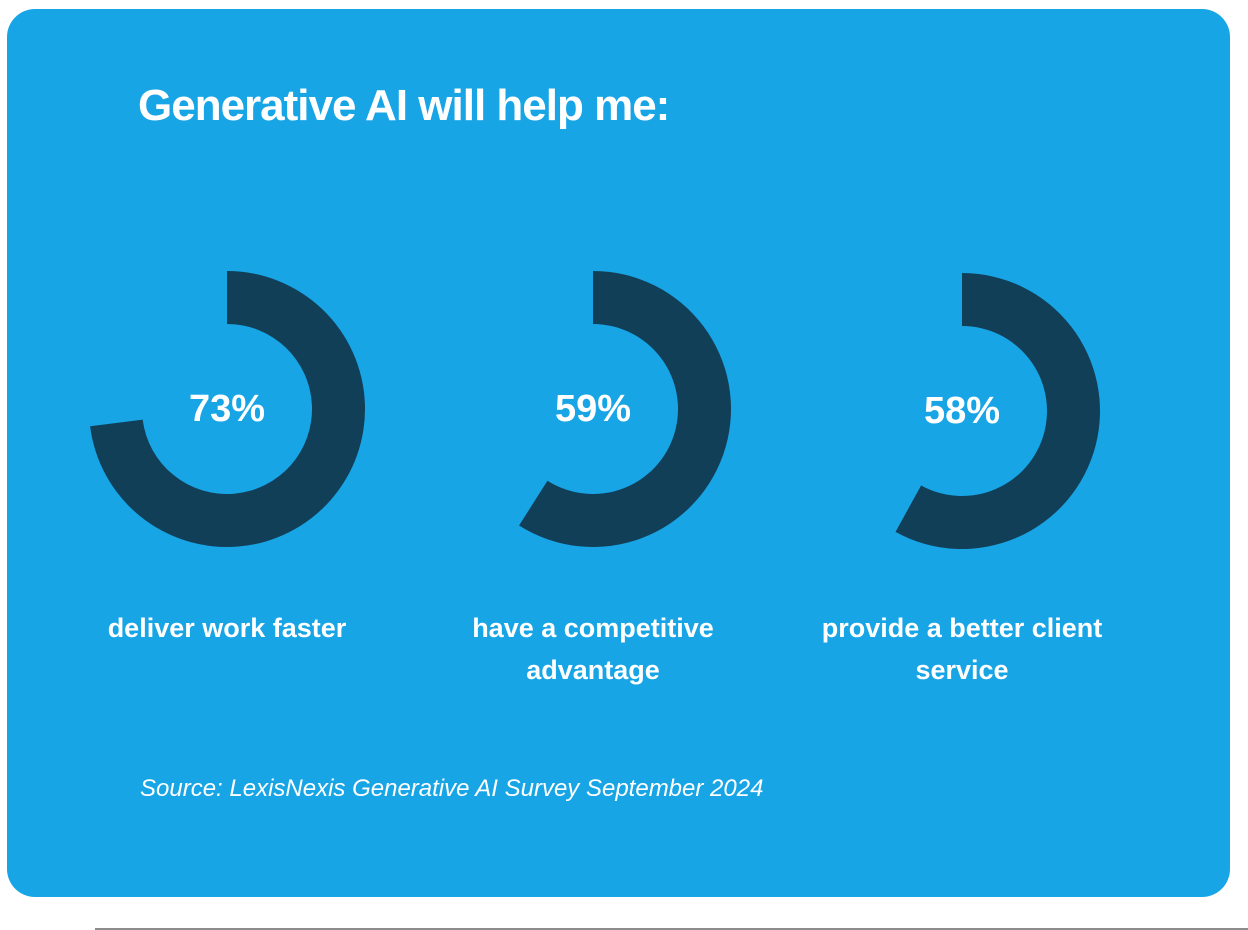 Image resolution: width=1248 pixels, height=930 pixels. I want to click on percent-value-1: 73%, so click(227, 408).